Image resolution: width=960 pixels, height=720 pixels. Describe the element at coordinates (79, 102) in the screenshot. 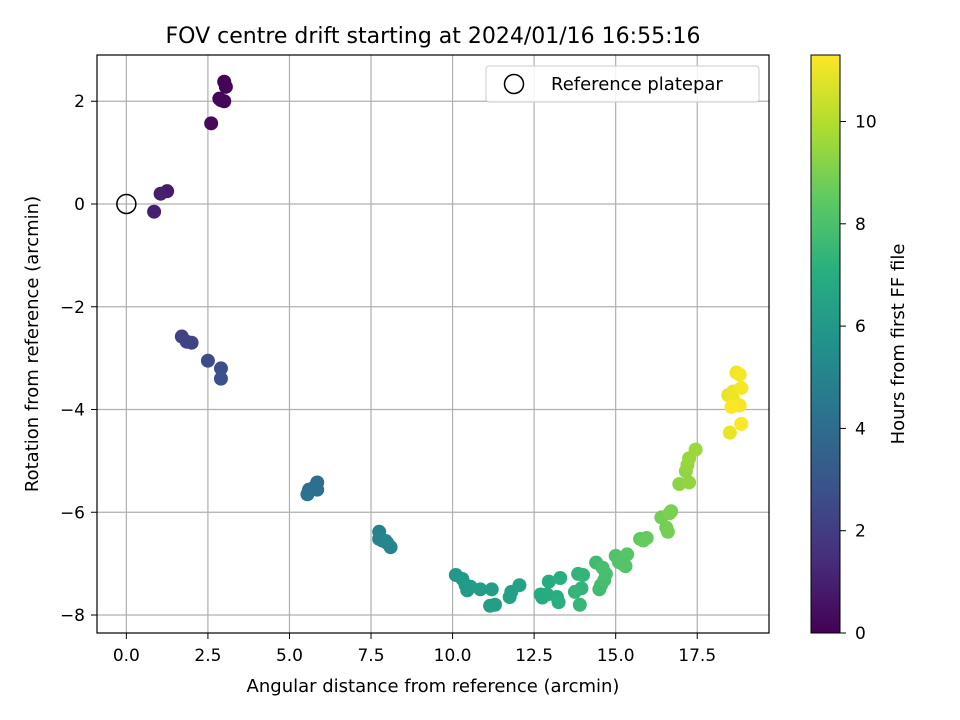

I see `y-tick-label: 2` at that location.